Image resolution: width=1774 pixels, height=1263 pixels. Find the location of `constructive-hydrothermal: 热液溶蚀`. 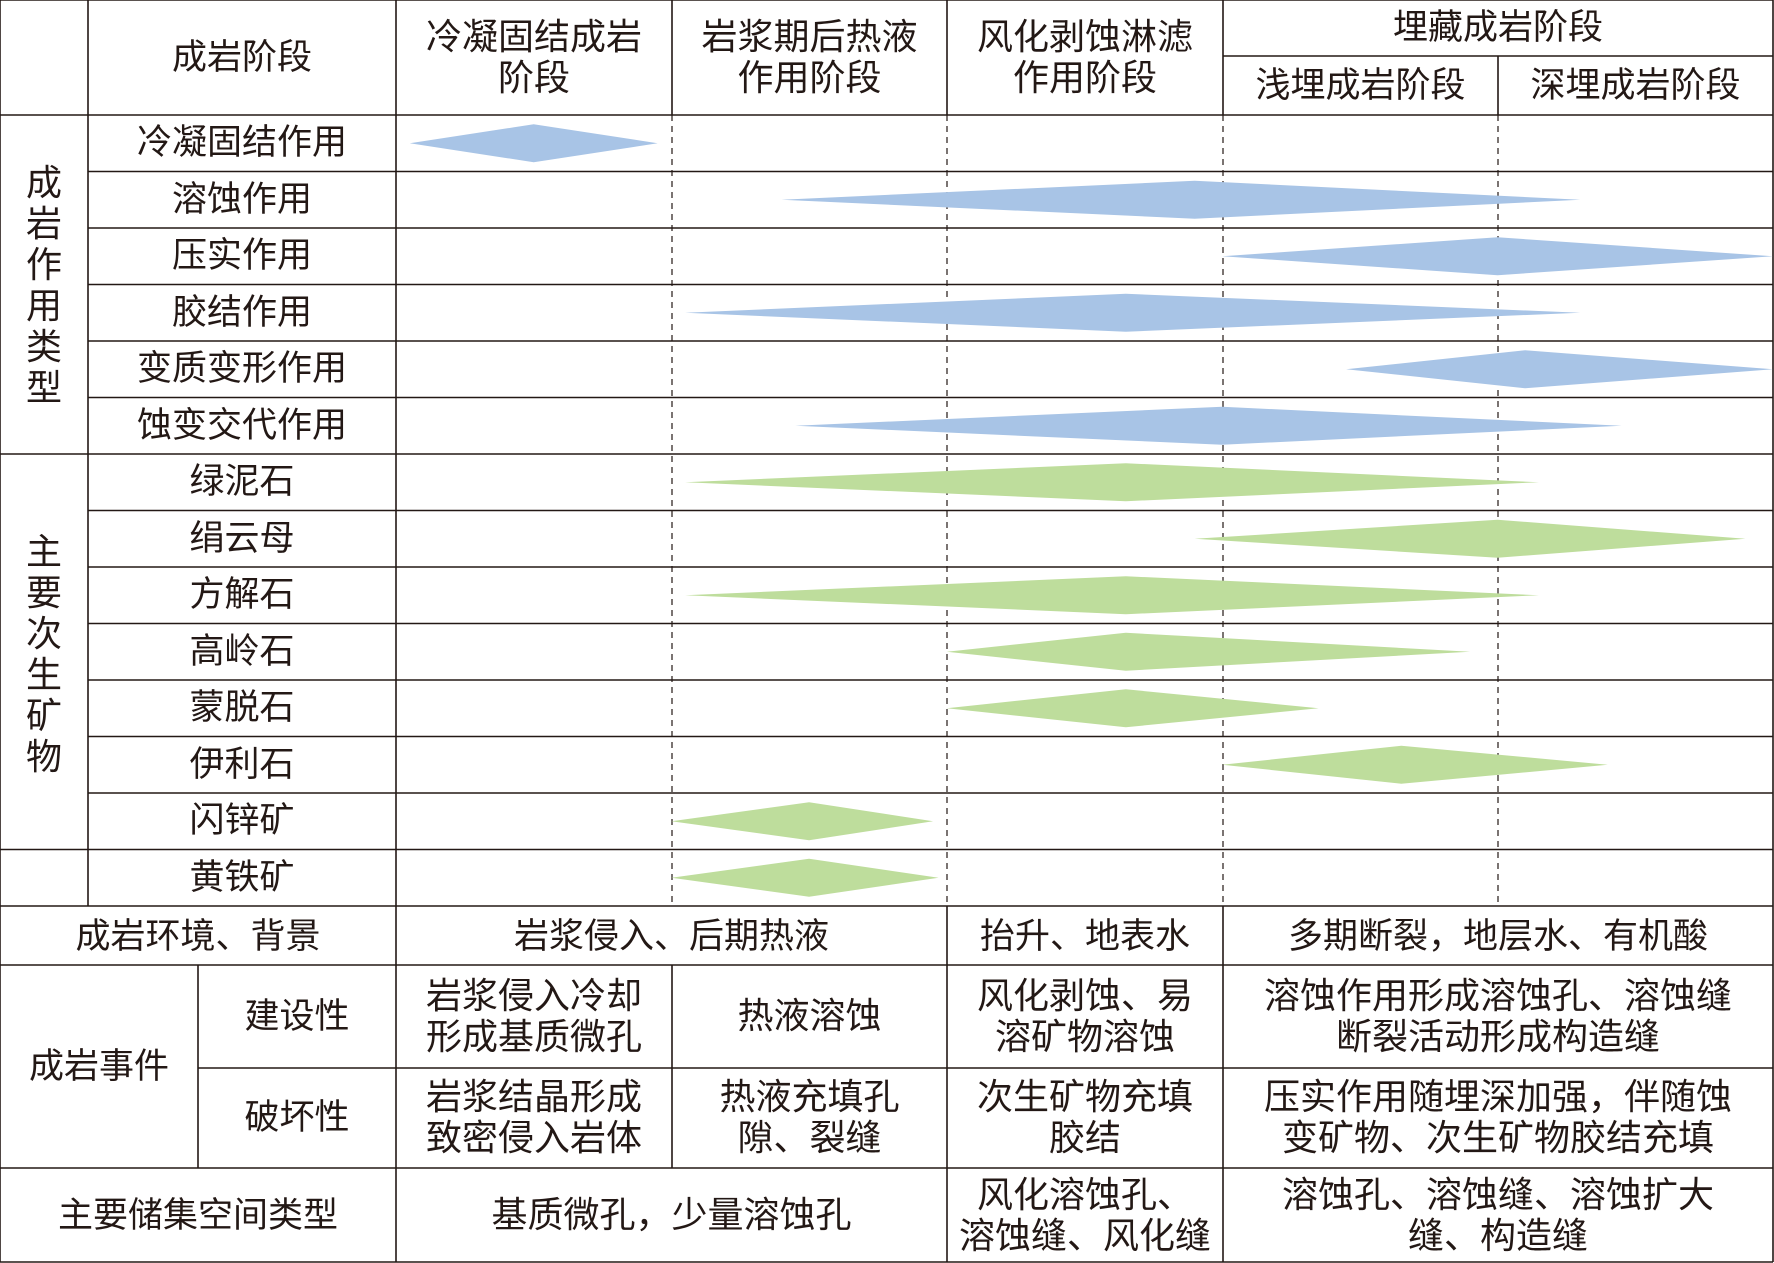

constructive-hydrothermal: 热液溶蚀 is located at coordinates (809, 1016).